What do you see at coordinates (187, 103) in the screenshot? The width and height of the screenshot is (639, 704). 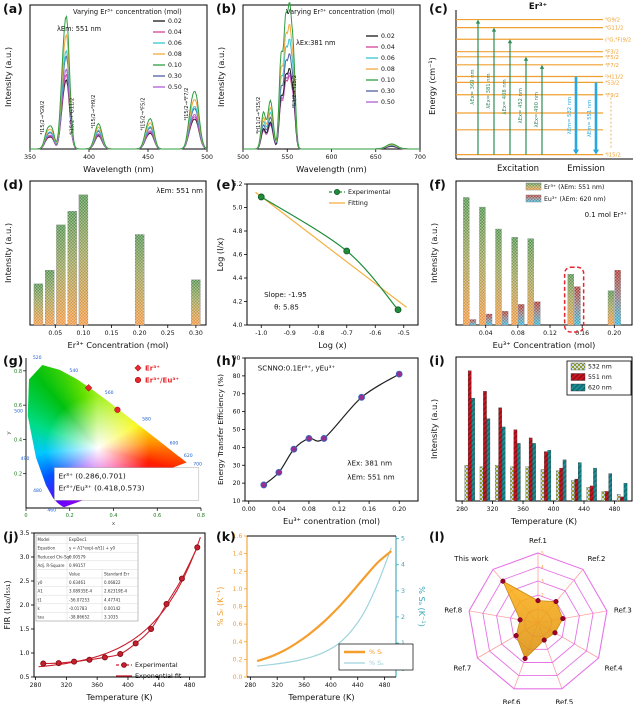 I see `svg-text: ⁴I15/2→⁴F7/2` at bounding box center [187, 103].